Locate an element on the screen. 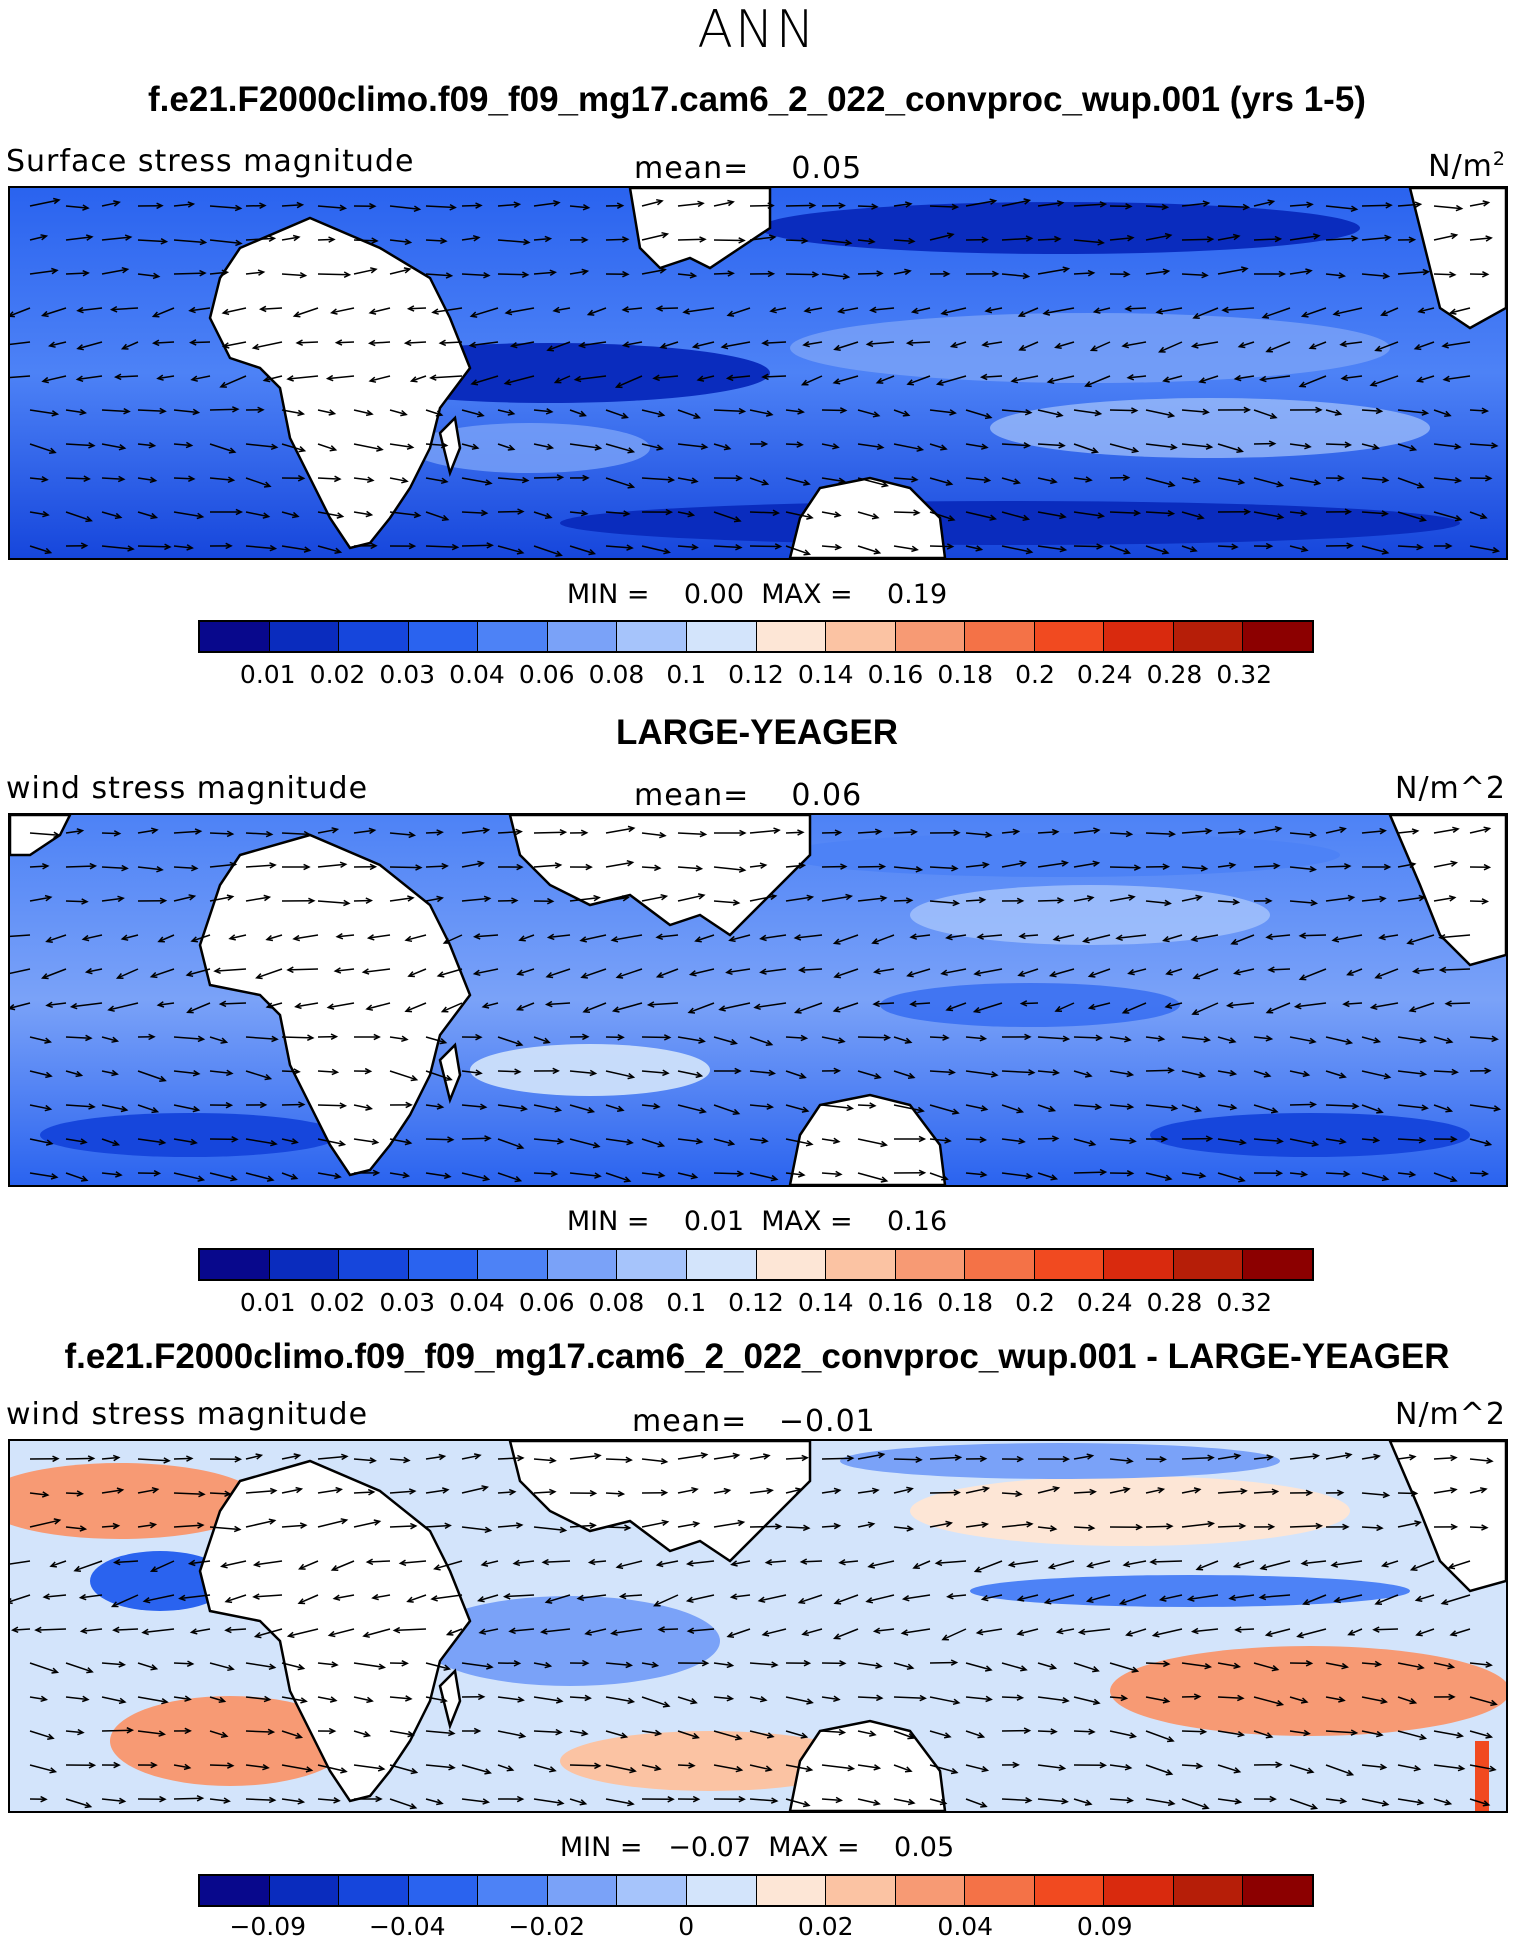 This screenshot has height=1944, width=1514. panel-2-americas is located at coordinates (1447, 891).